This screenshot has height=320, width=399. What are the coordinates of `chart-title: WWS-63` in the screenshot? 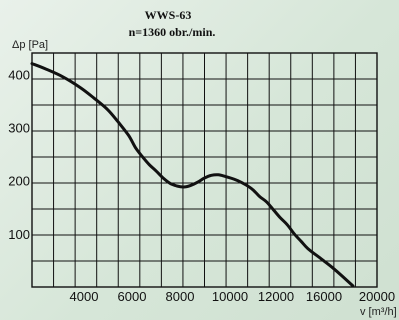 It's located at (168, 15).